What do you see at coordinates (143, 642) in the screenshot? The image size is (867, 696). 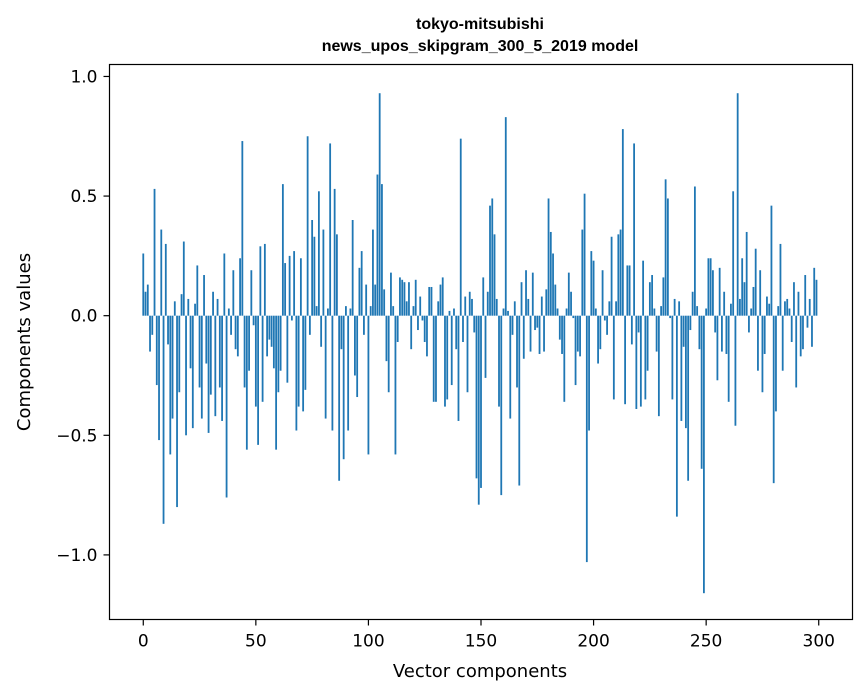 I see `x-tick-label: 0` at bounding box center [143, 642].